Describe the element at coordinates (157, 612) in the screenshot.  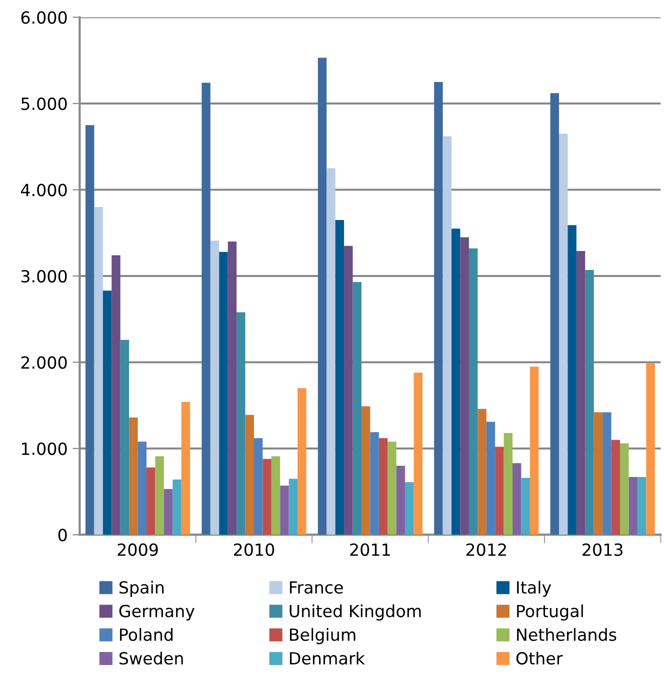
I see `legend-label: Germany` at that location.